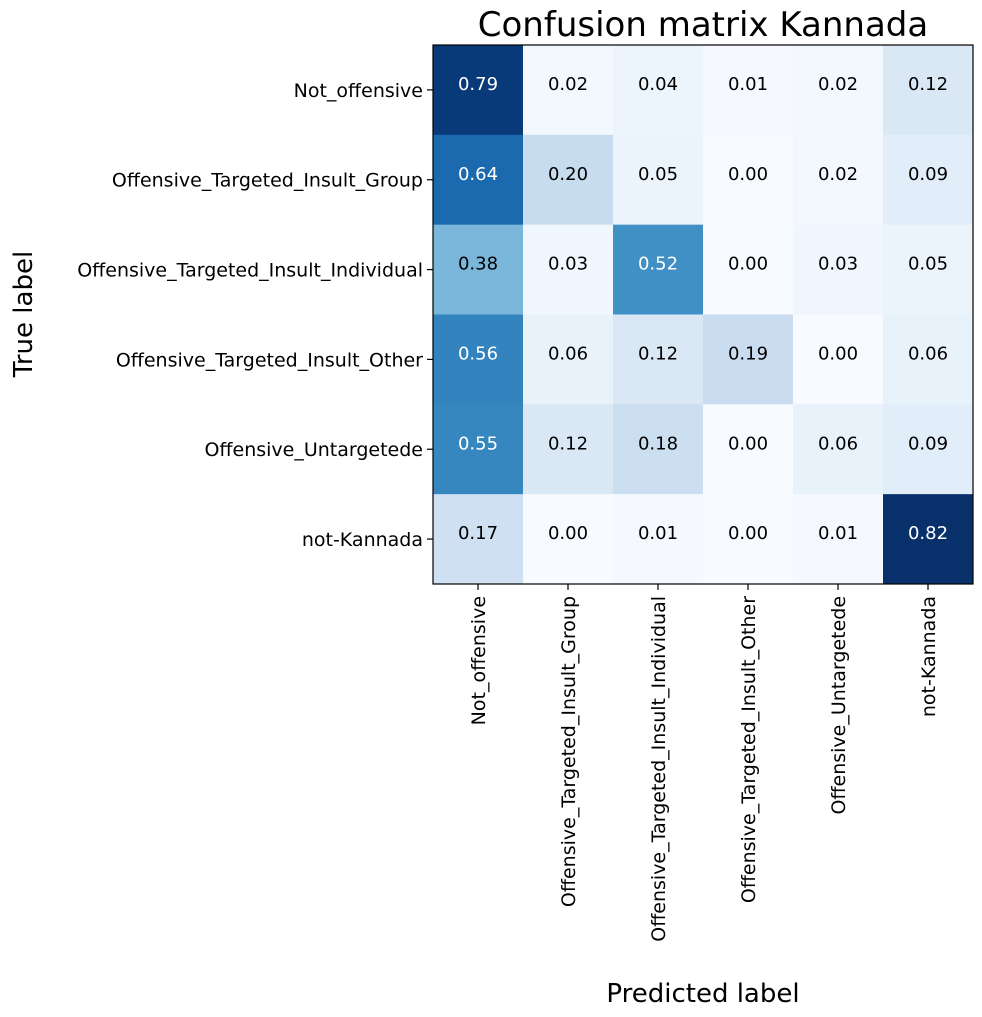 The width and height of the screenshot is (982, 1017). I want to click on cell-value-r2-c0: 0.38, so click(478, 264).